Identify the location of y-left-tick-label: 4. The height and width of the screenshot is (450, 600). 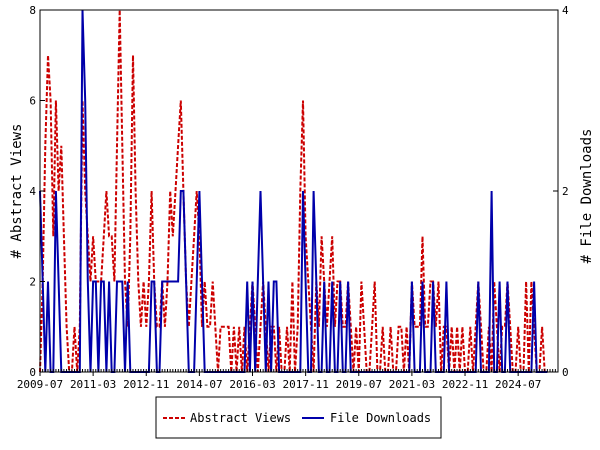
(32, 191).